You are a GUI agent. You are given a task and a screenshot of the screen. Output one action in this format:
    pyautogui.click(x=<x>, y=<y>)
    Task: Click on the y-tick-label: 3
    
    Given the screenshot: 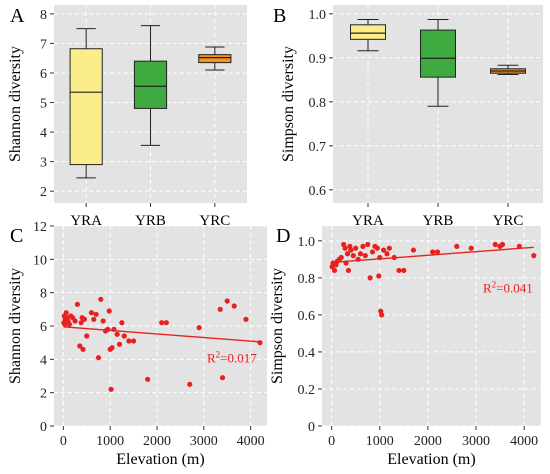 What is the action you would take?
    pyautogui.click(x=43, y=163)
    